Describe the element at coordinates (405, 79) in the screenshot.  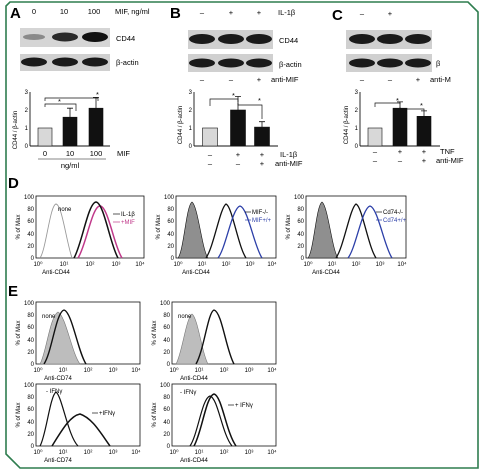
I see `panel-c-blot-footer: – – + anti-M` at that location.